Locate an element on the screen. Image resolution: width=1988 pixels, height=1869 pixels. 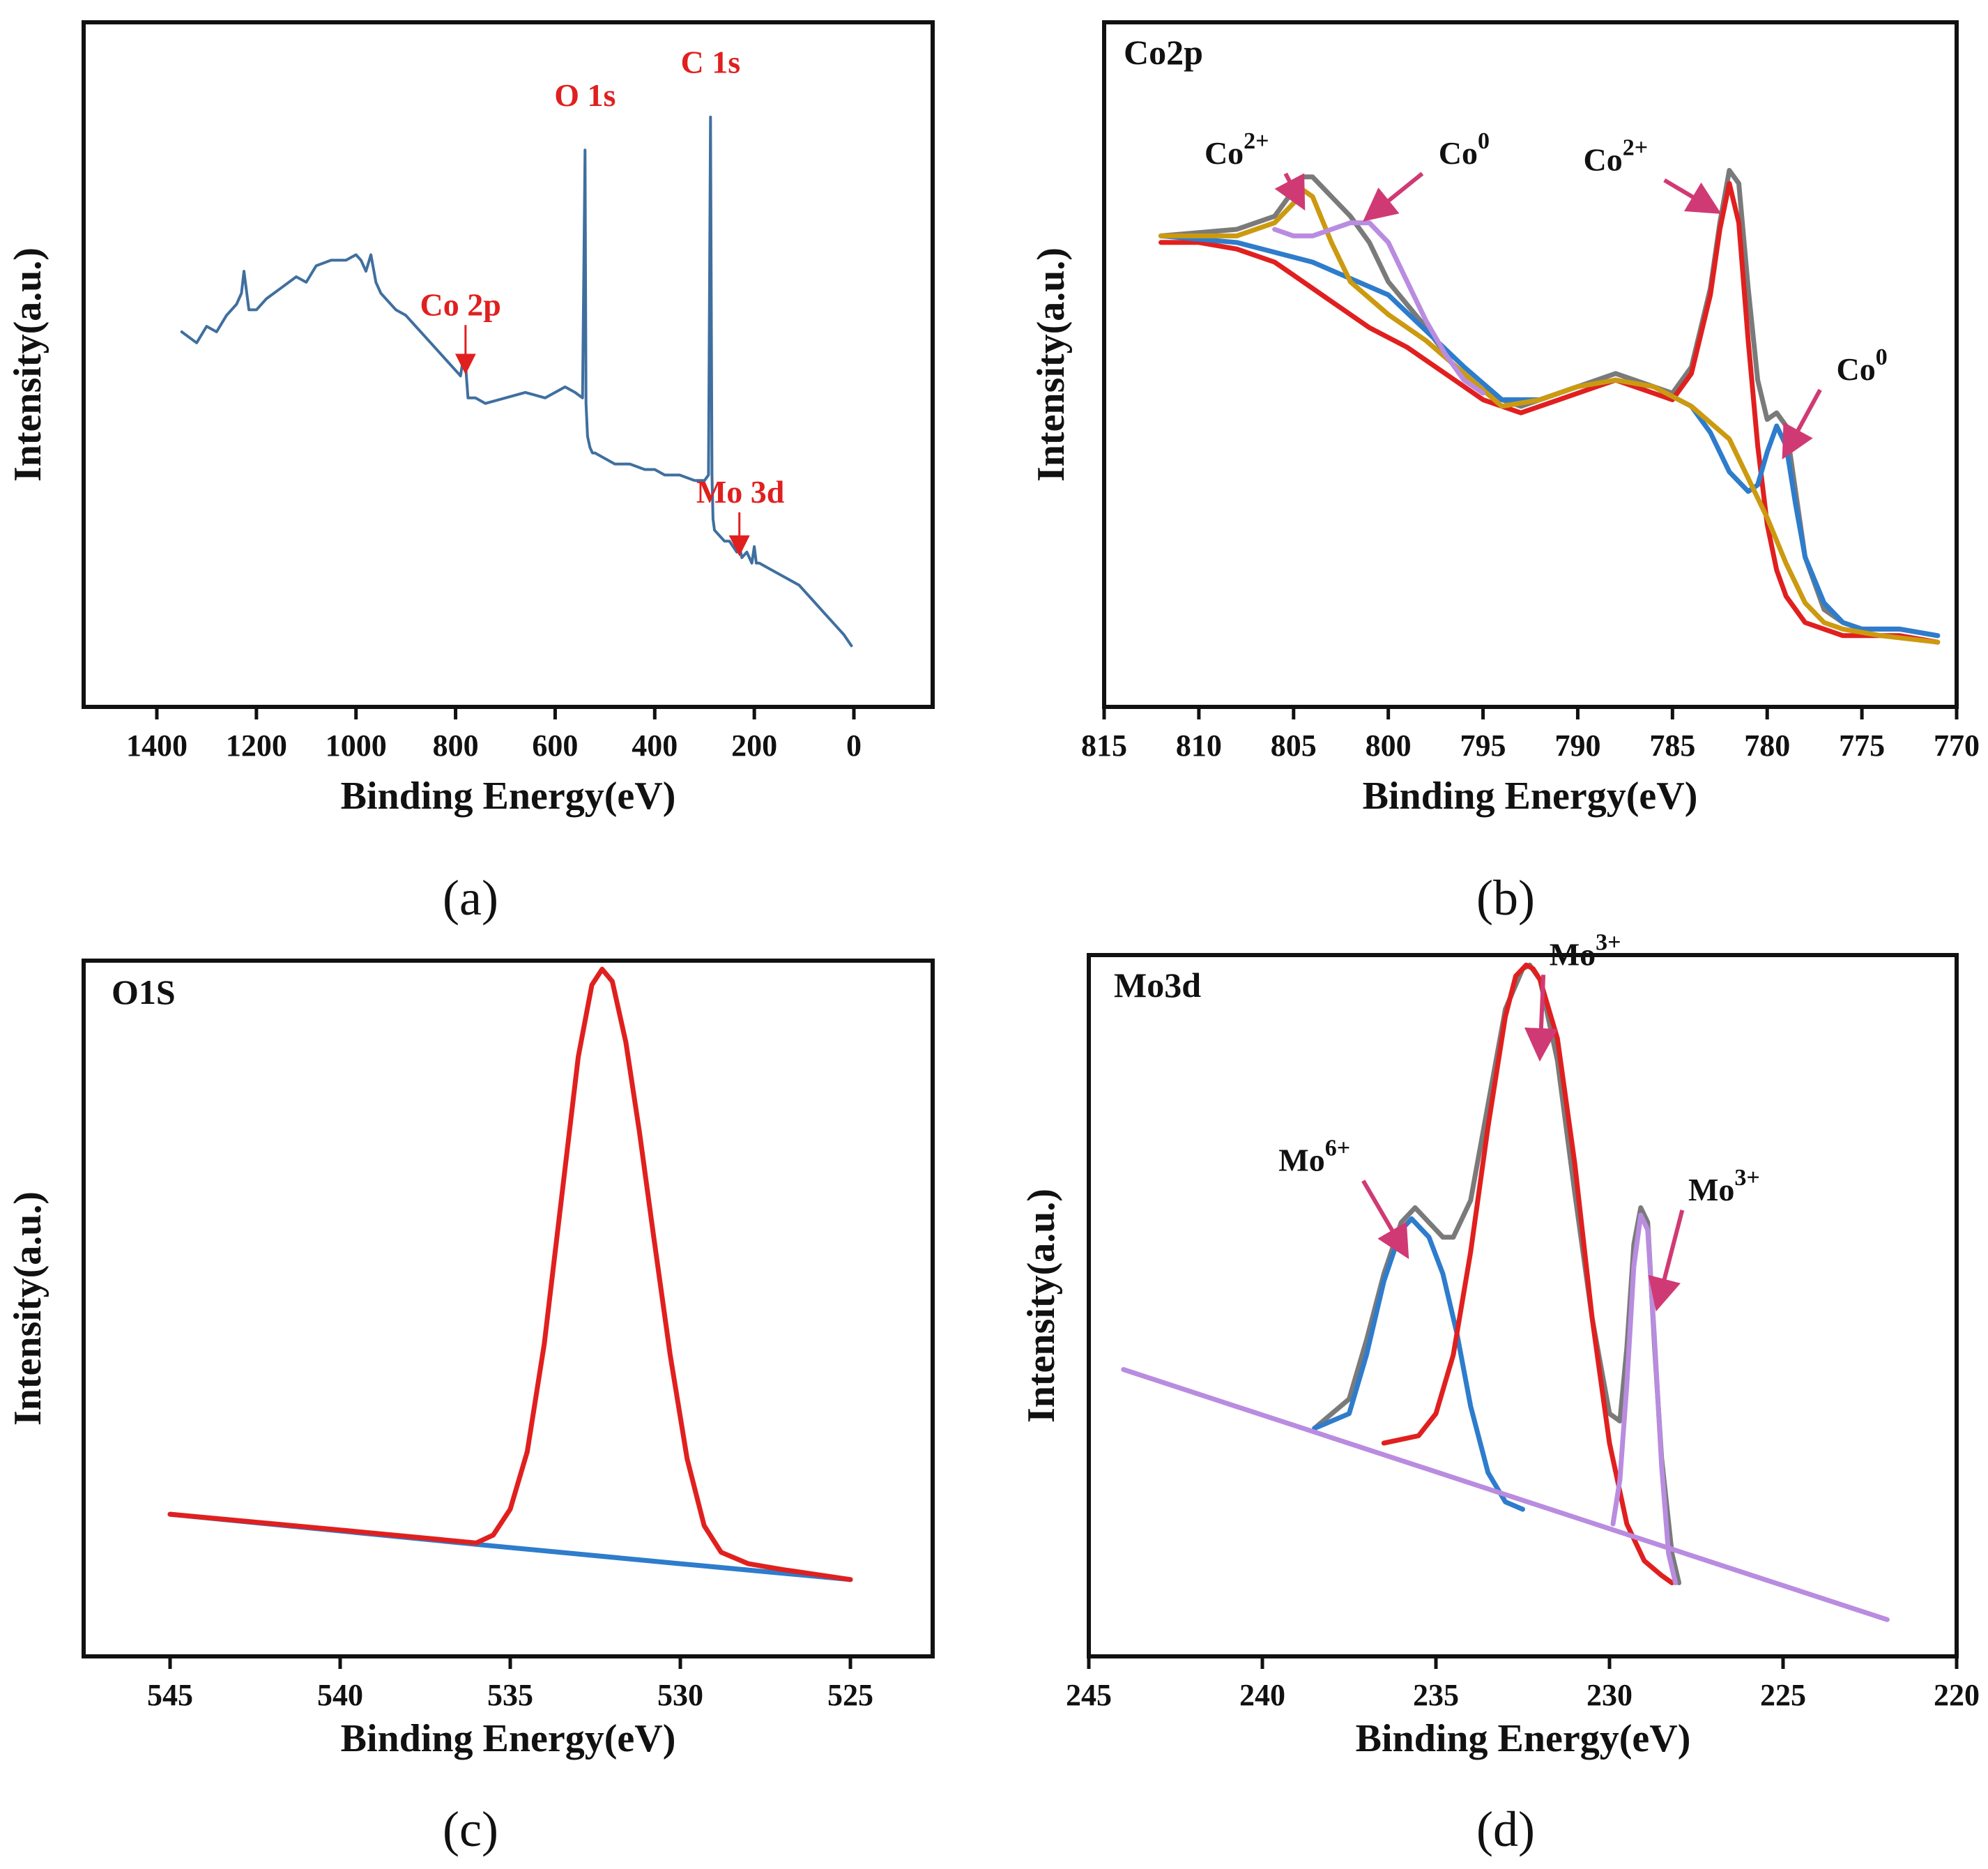
panel-a-annotation: Co 2p is located at coordinates (460, 304).